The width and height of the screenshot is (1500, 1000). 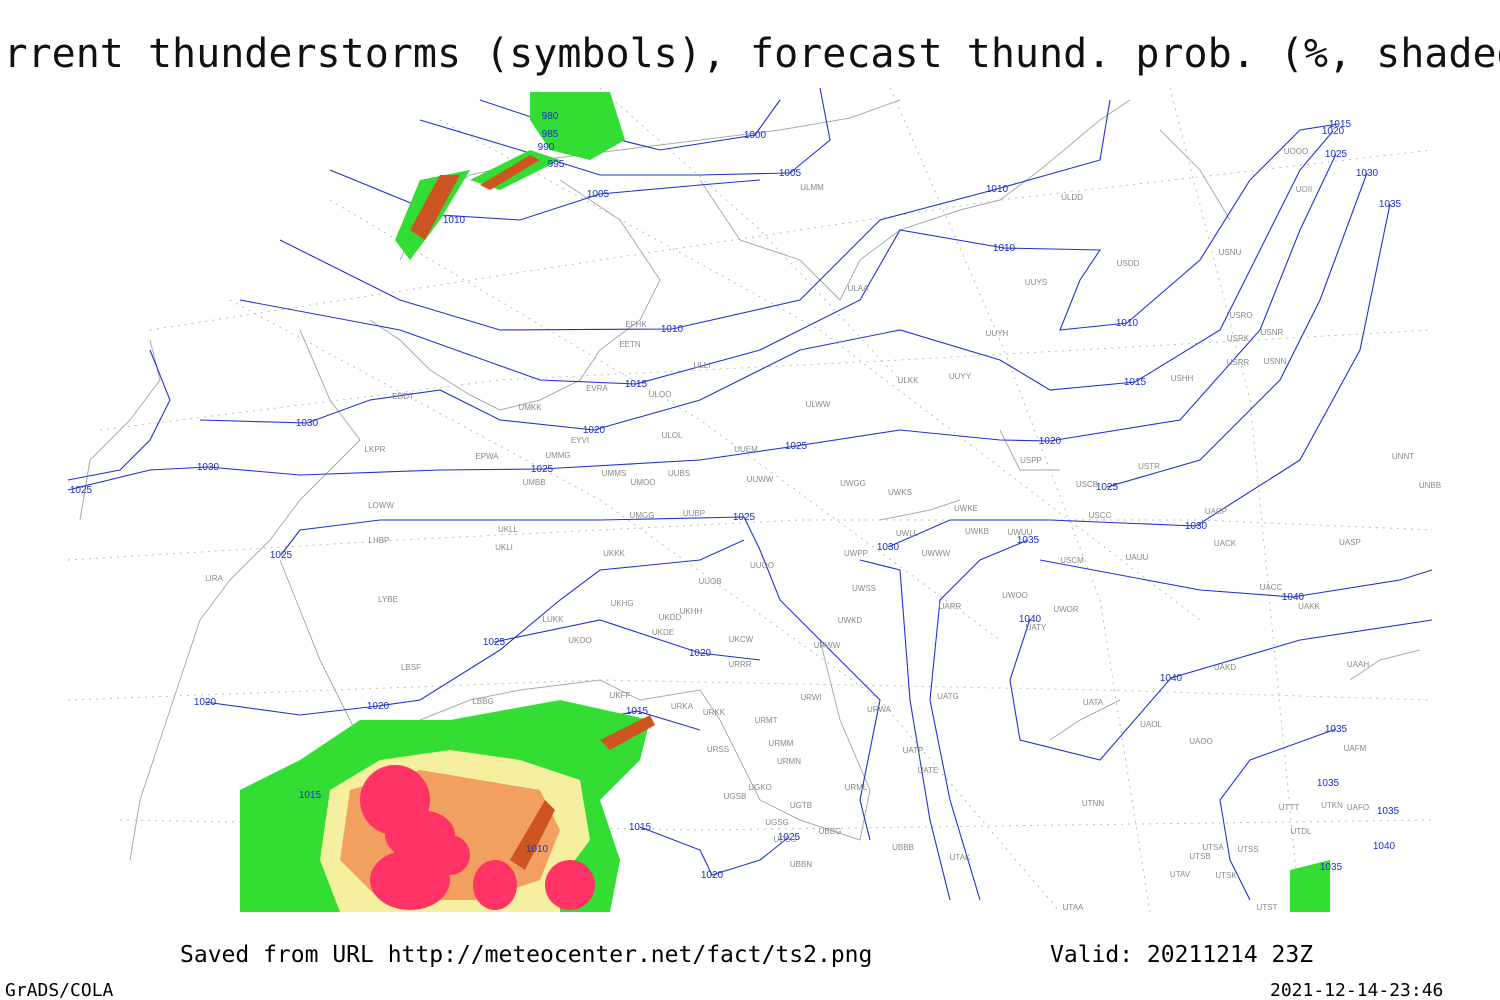 What do you see at coordinates (557, 455) in the screenshot?
I see `station-label: UMMG` at bounding box center [557, 455].